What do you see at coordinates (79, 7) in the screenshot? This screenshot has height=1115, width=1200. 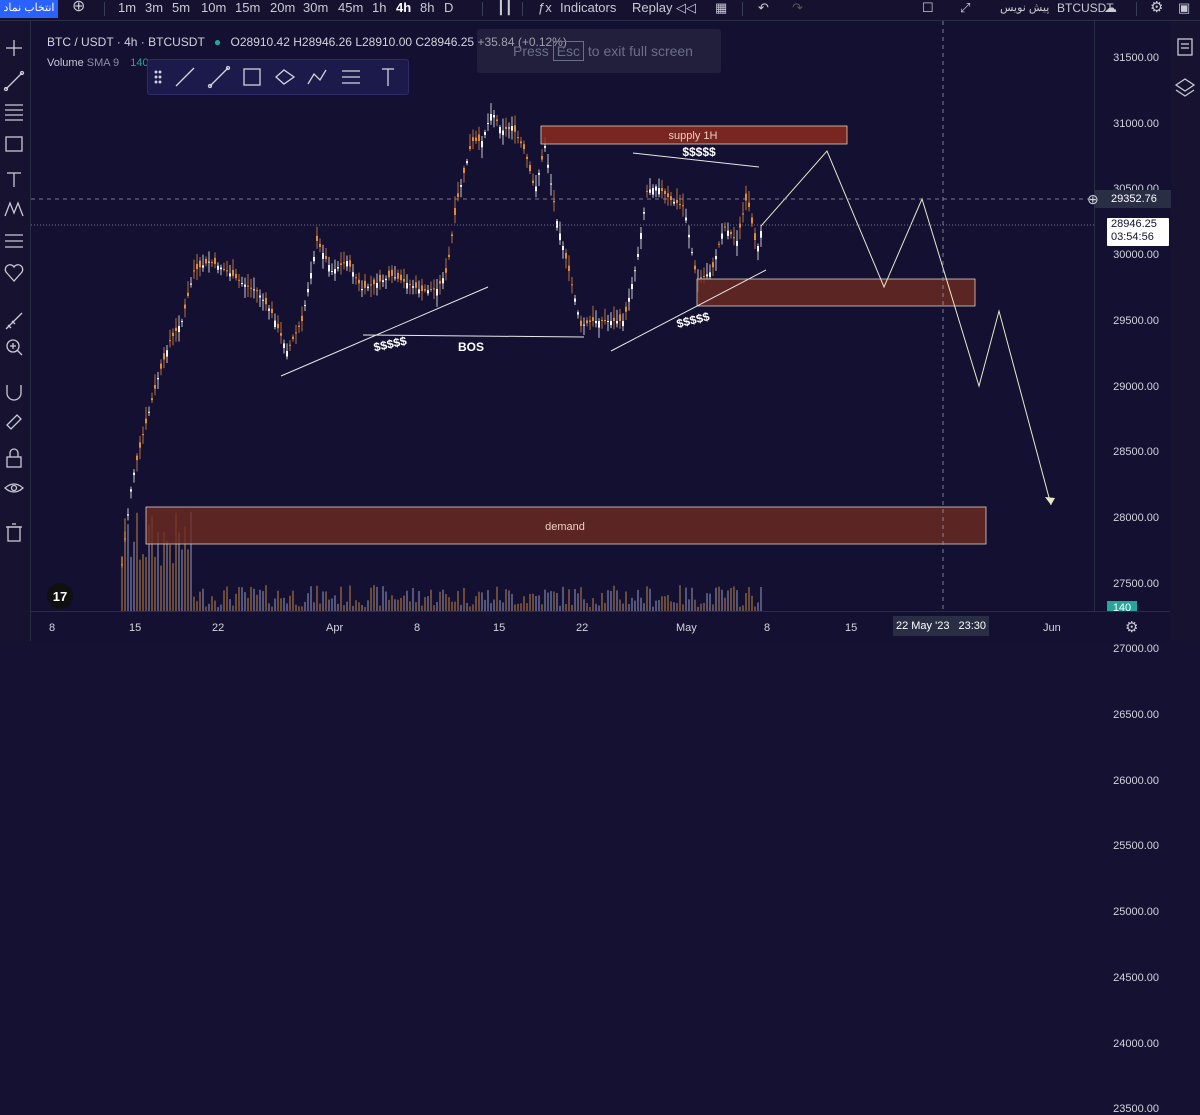 I see `add-symbol-icon: ⊕` at bounding box center [79, 7].